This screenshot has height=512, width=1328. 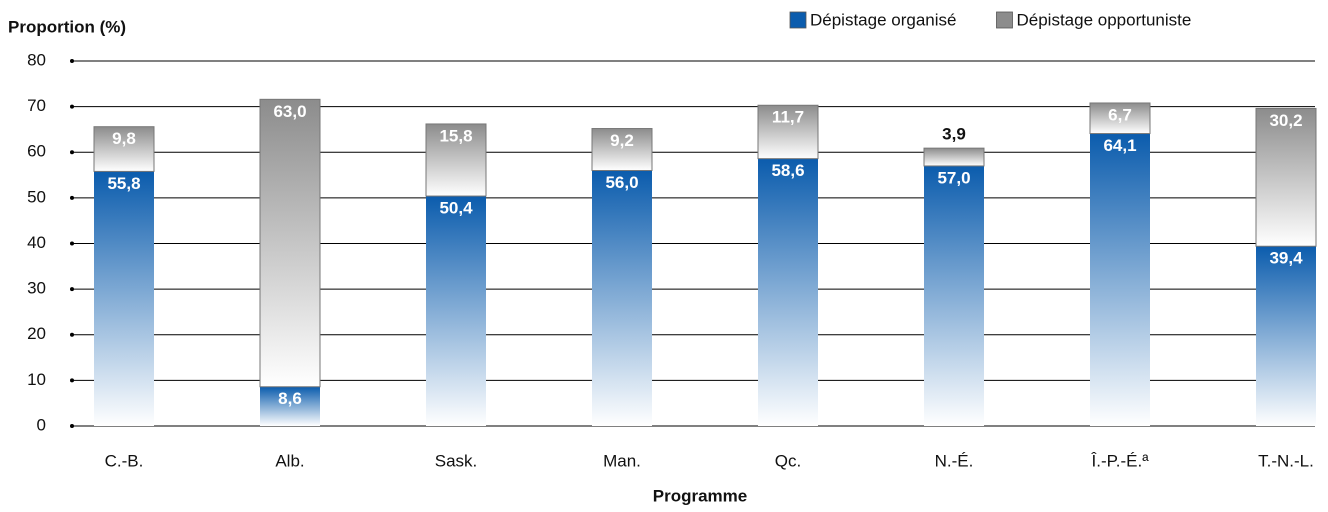 I want to click on y-axis-title: Proportion (%), so click(x=67, y=26).